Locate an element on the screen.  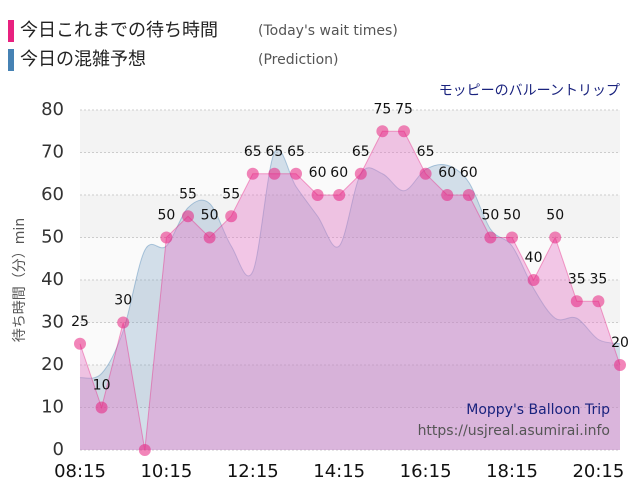
watermark: https://usjreal.asumirai.info is located at coordinates (514, 431).